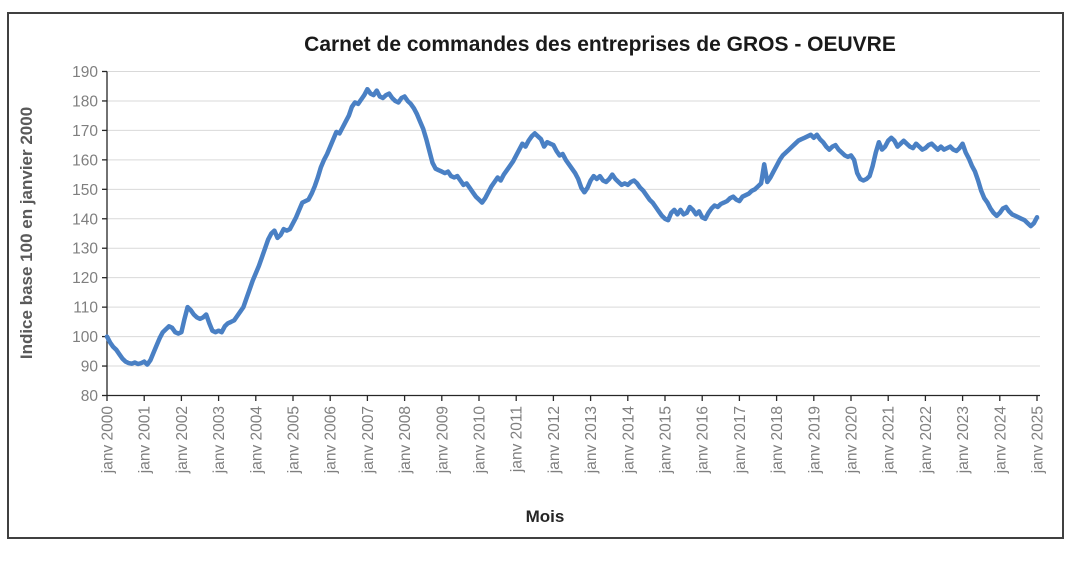 The height and width of the screenshot is (573, 1072). What do you see at coordinates (740, 440) in the screenshot?
I see `x-axis-tick-label: janv 2017` at bounding box center [740, 440].